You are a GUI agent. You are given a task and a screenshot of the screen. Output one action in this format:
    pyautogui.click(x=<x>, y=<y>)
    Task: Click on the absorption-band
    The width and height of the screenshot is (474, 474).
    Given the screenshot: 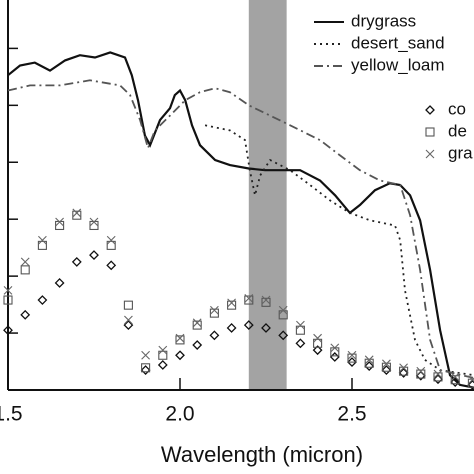 What is the action you would take?
    pyautogui.click(x=267, y=195)
    